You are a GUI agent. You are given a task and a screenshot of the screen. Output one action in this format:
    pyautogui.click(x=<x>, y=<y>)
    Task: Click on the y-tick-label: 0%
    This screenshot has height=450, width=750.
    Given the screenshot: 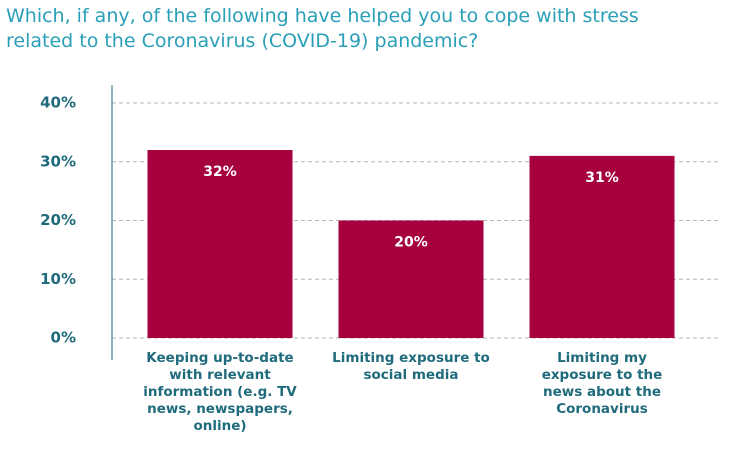 What is the action you would take?
    pyautogui.click(x=63, y=338)
    